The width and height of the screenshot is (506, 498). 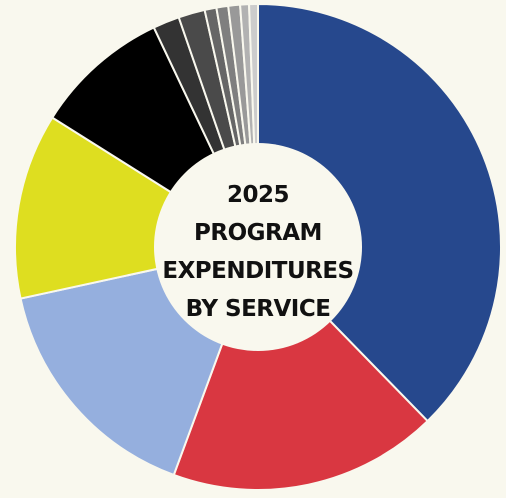 What do you see at coordinates (258, 309) in the screenshot?
I see `title-line-4: BY SERVICE` at bounding box center [258, 309].